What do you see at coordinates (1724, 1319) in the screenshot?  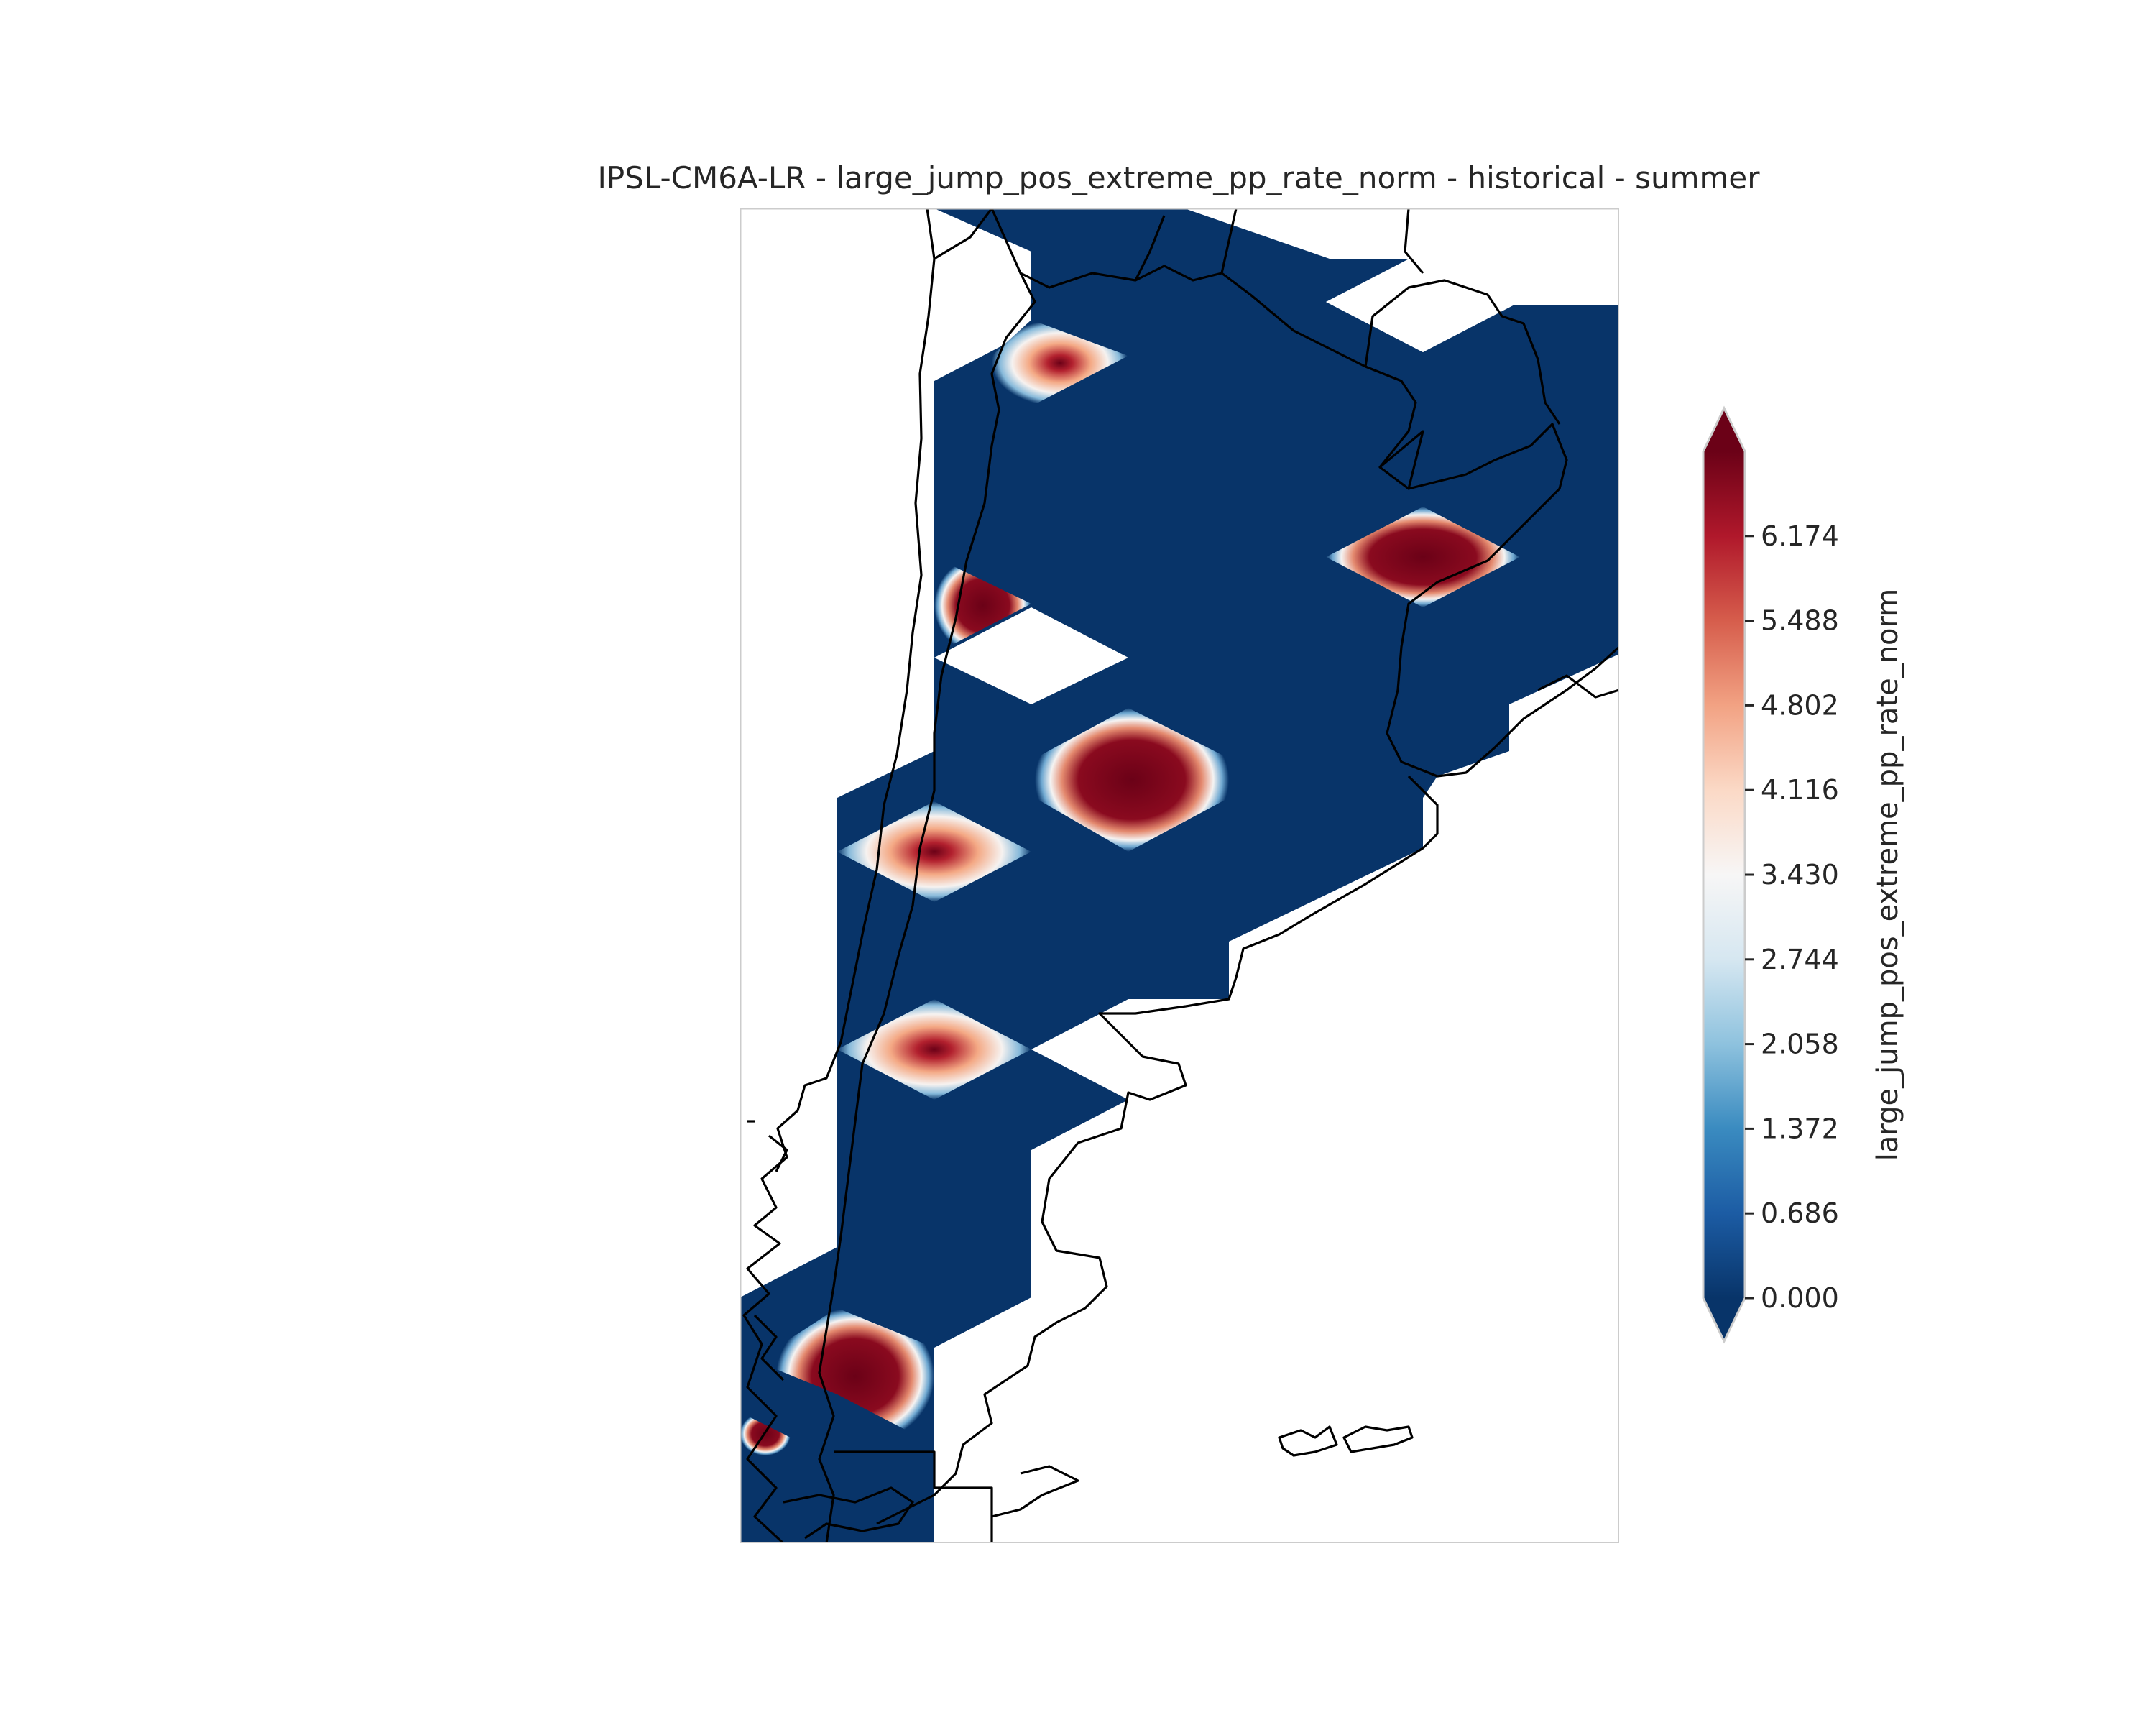 I see `colorbar-extend-min` at bounding box center [1724, 1319].